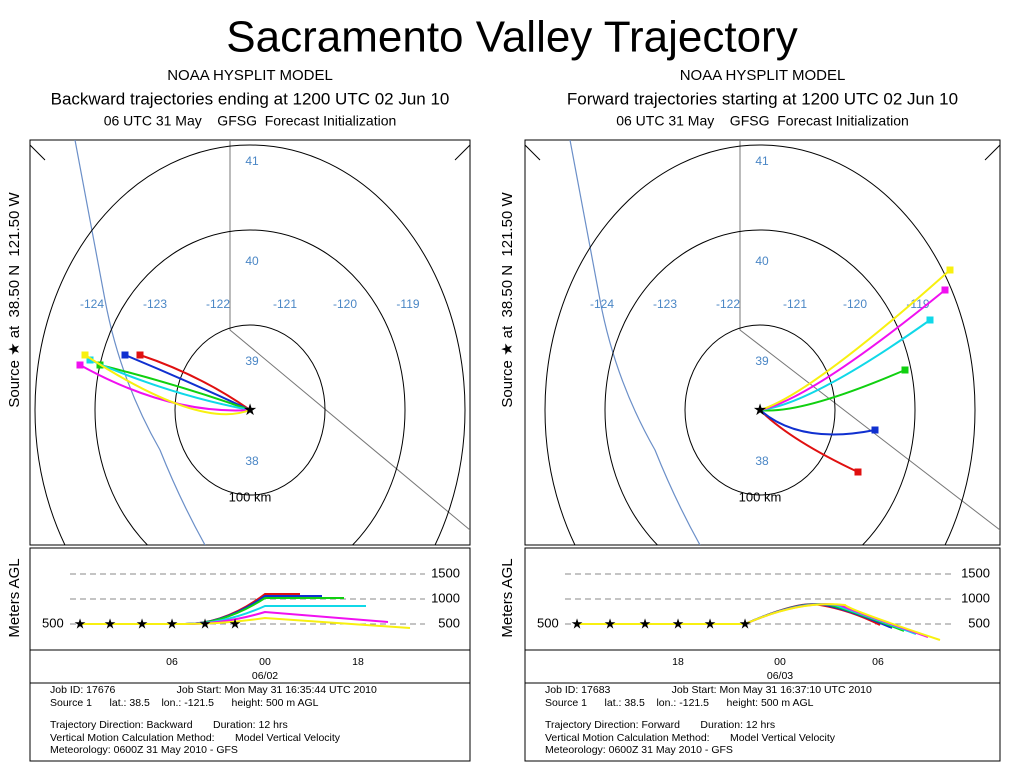 Image resolution: width=1023 pixels, height=767 pixels. I want to click on height-label: 1000, so click(445, 597).